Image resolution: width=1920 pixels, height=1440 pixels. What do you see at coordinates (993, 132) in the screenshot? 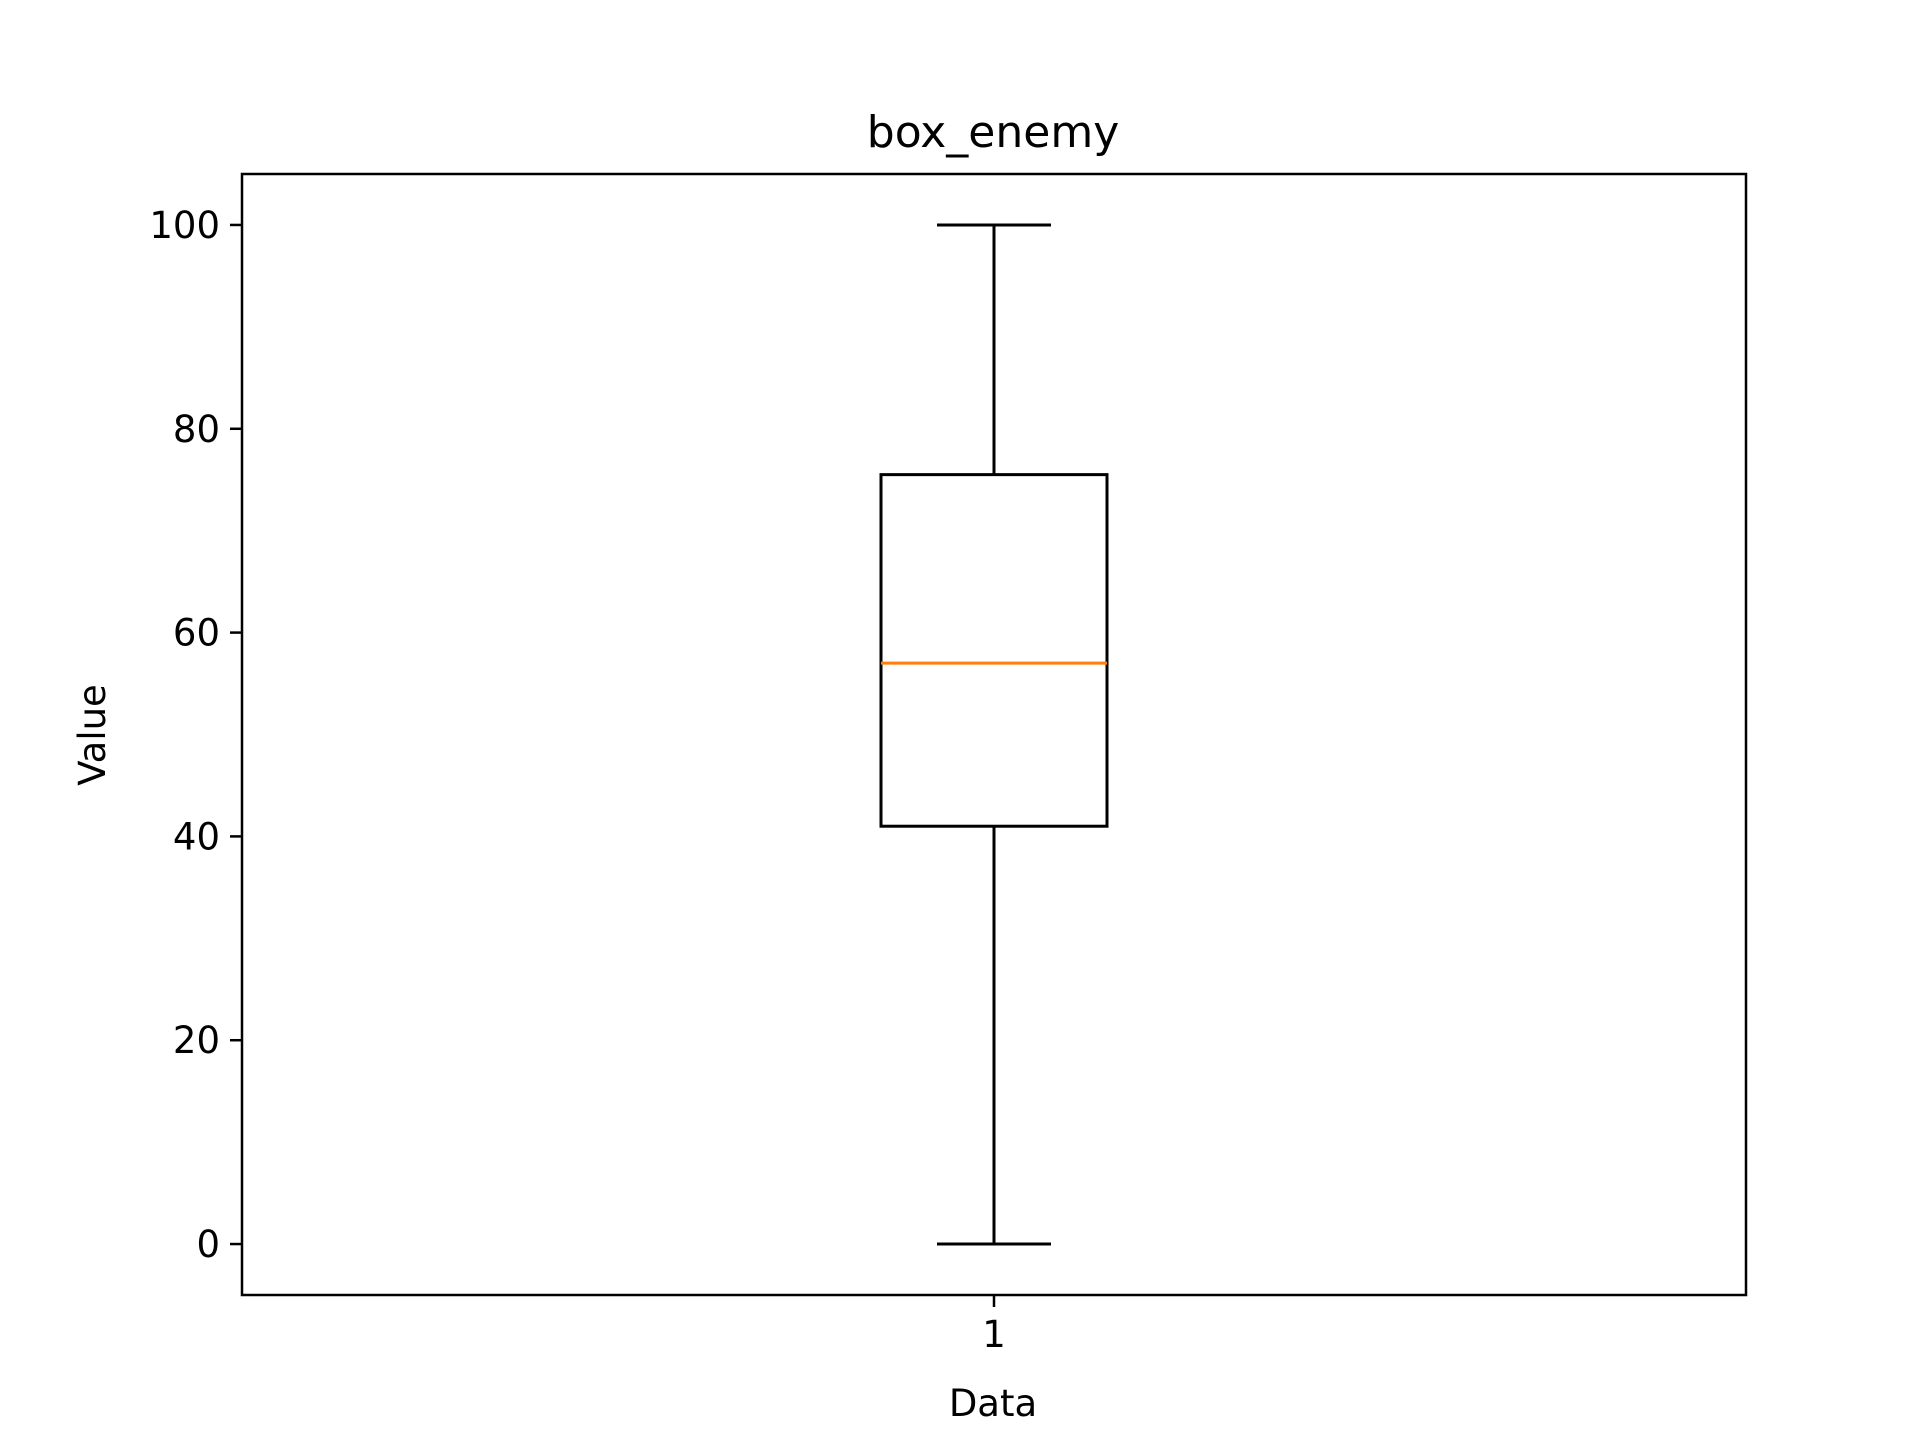
I see `chart-title: box_enemy` at bounding box center [993, 132].